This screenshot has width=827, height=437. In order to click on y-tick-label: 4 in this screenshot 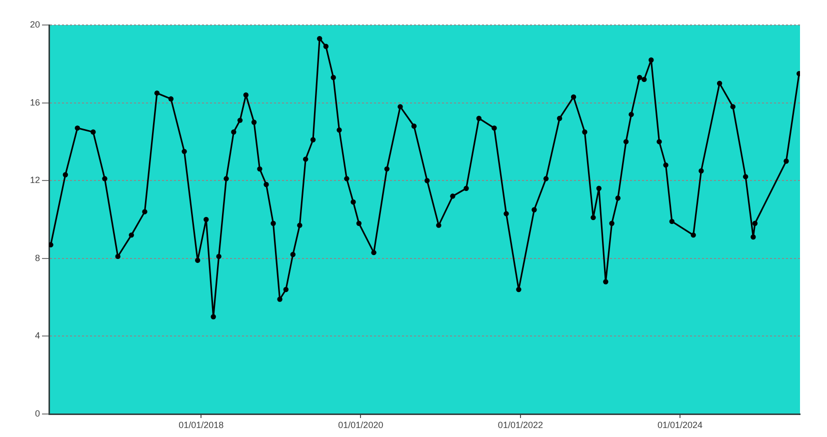, I will do `click(37, 335)`.